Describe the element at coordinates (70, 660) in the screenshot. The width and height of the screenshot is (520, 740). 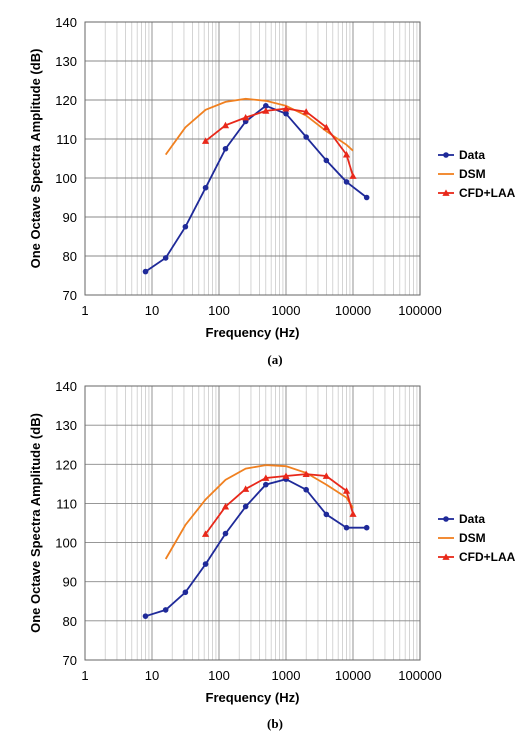
I see `y-tick-label: 70` at that location.